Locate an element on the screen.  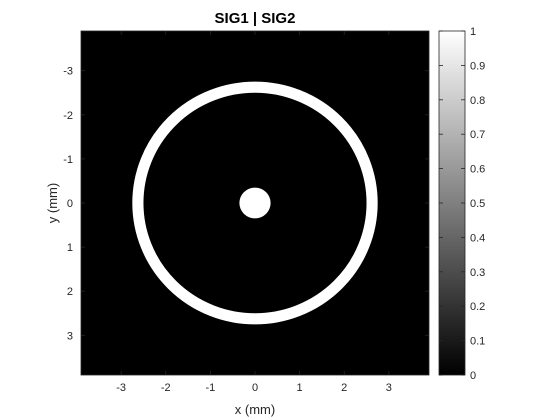
colorbar-tick-label: 0 is located at coordinates (473, 376).